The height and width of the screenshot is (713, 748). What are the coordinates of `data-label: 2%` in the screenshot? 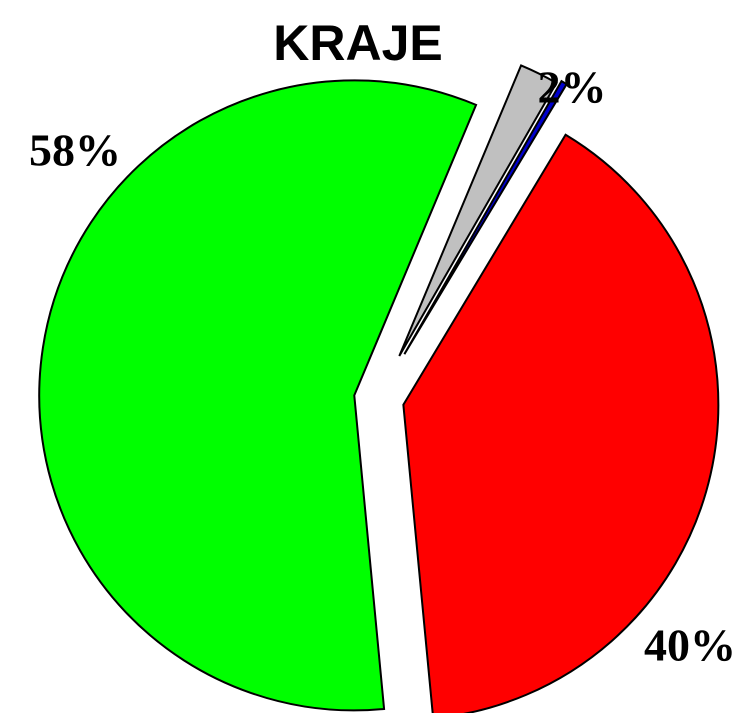 It's located at (572, 87).